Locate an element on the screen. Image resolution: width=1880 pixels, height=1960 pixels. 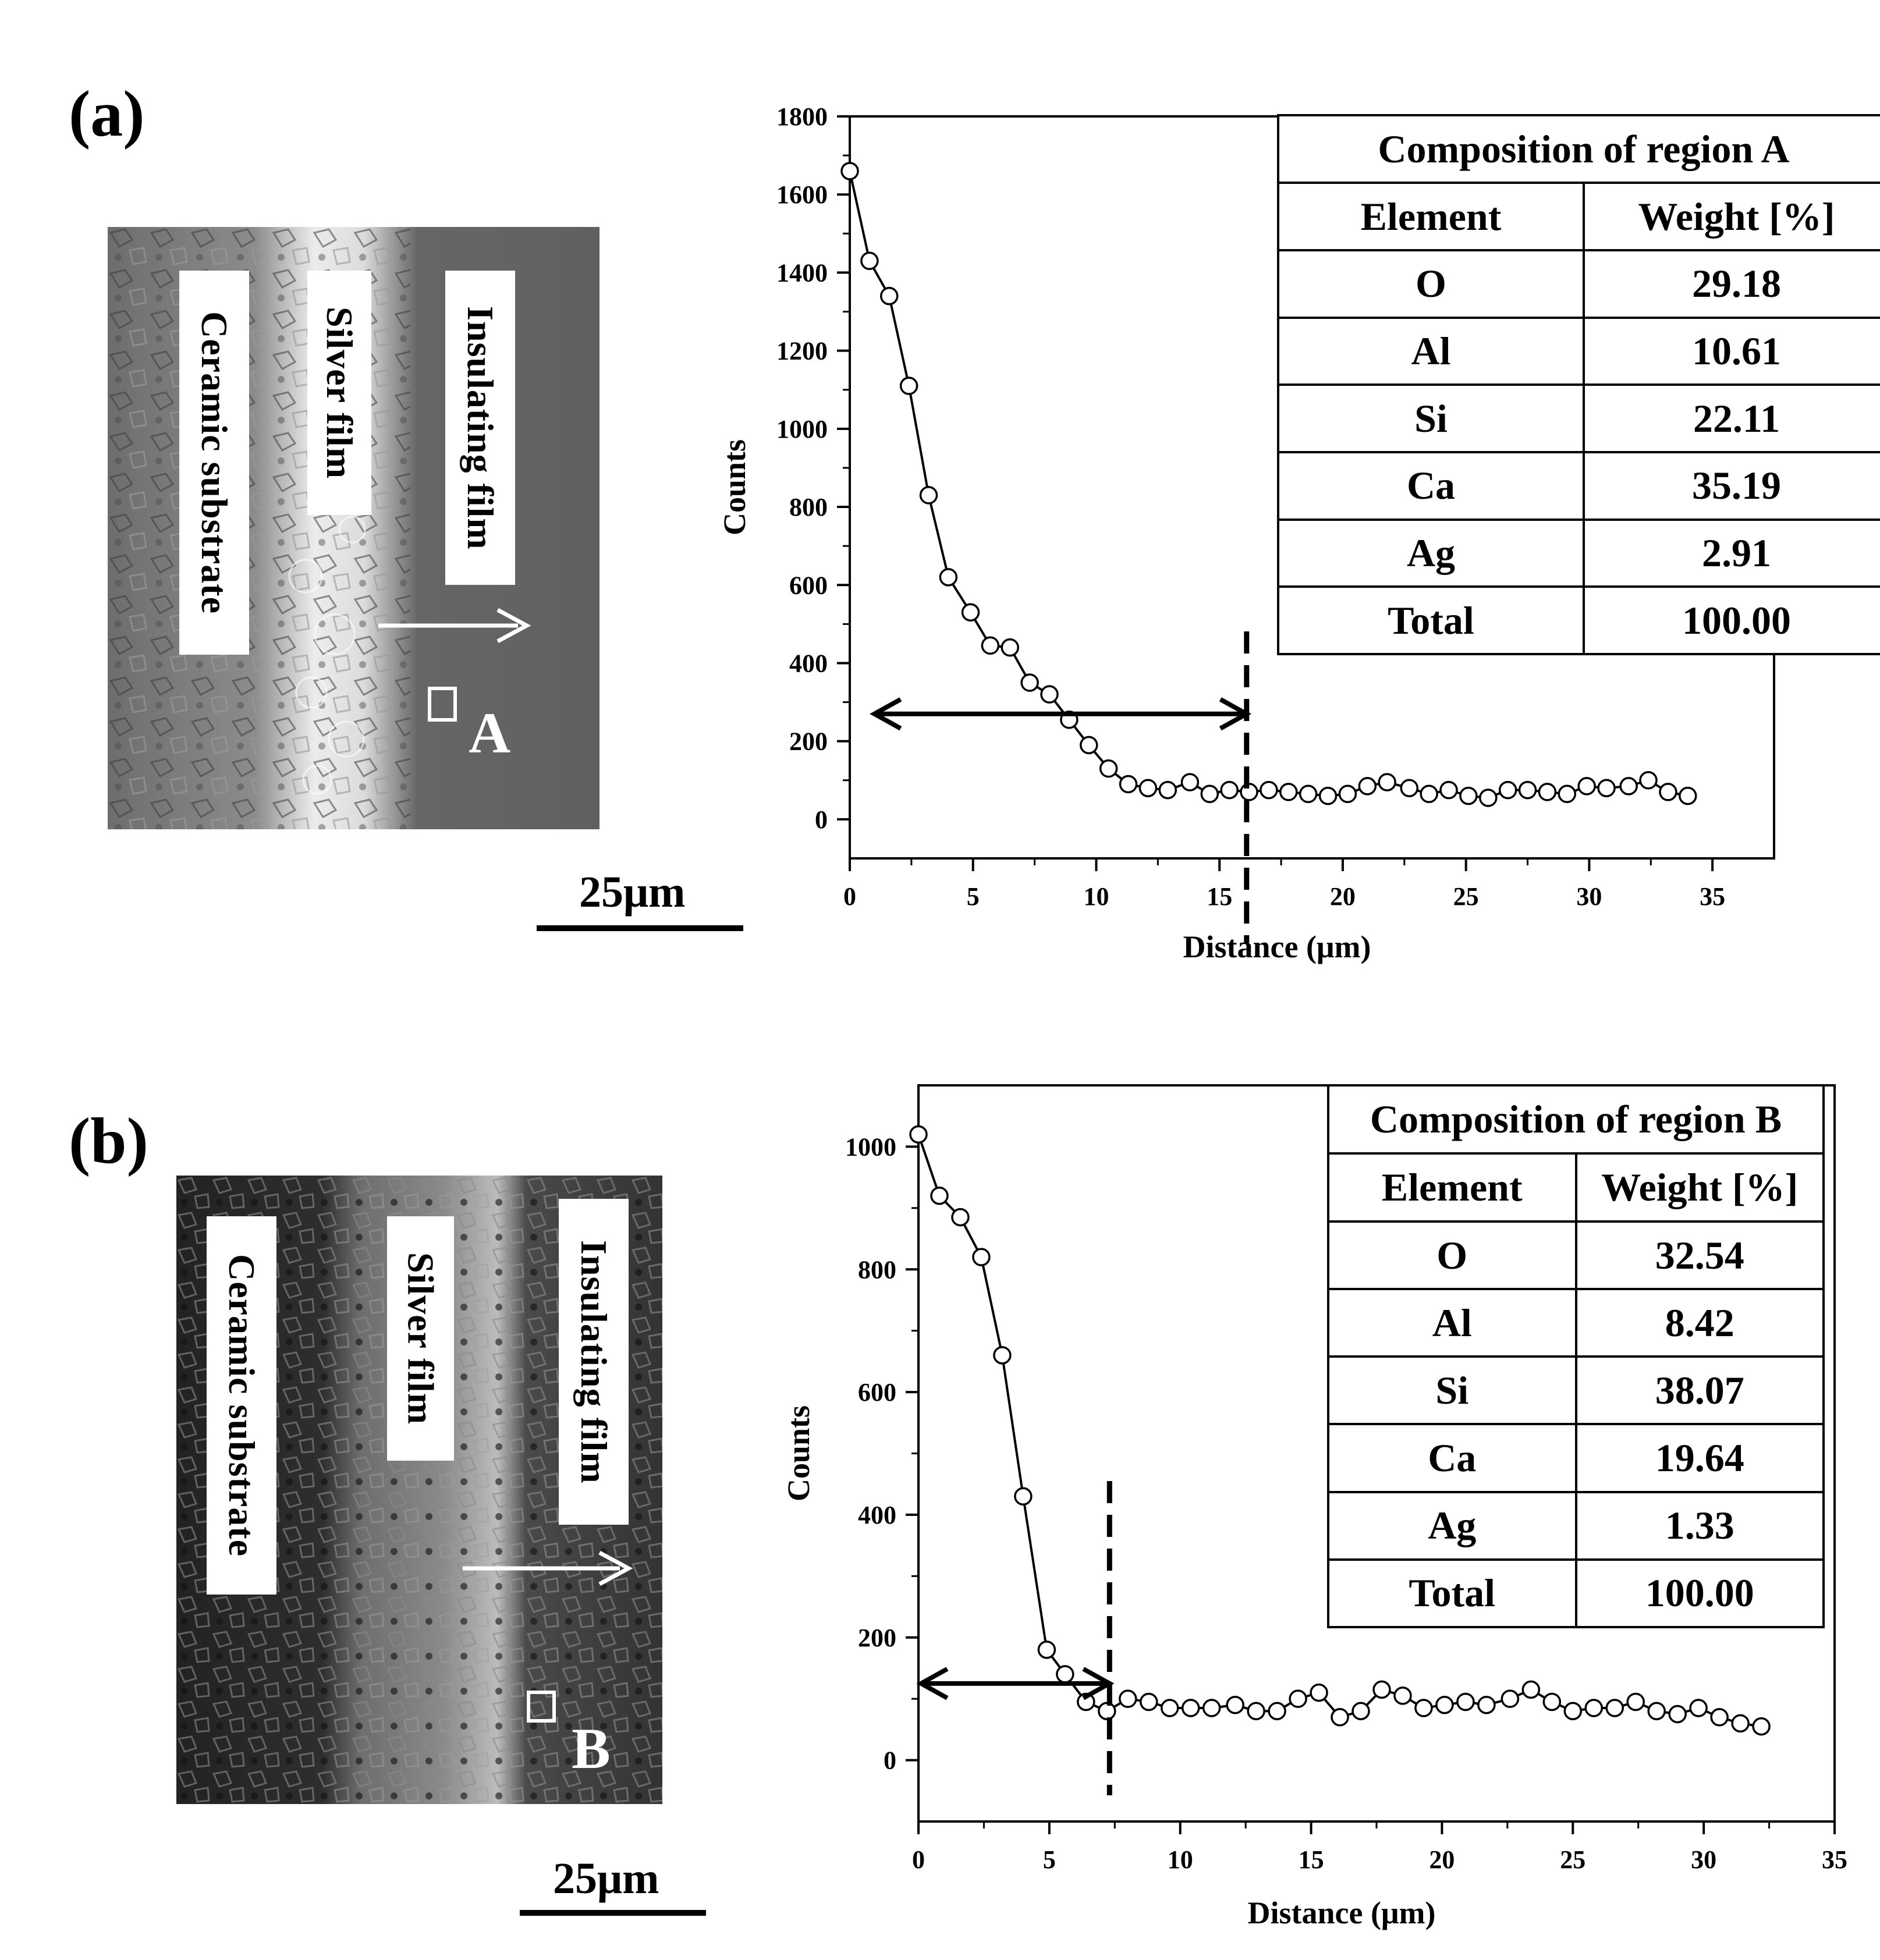
table-cell: 29.18 is located at coordinates (1731, 284).